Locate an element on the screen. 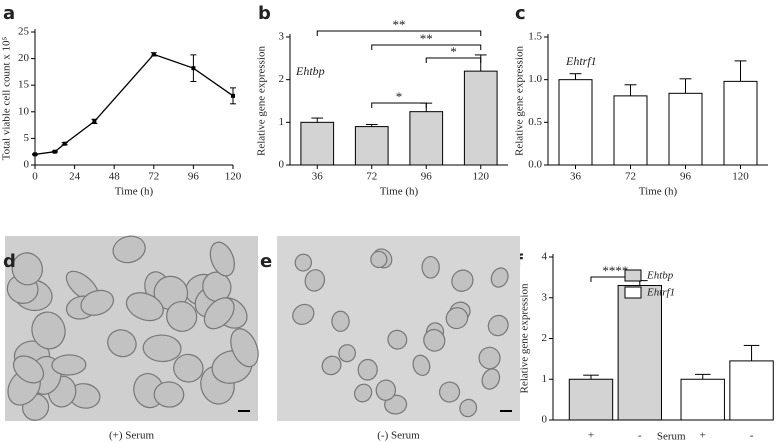 This screenshot has width=778, height=443. y-tick-label: 4 is located at coordinates (545, 257).